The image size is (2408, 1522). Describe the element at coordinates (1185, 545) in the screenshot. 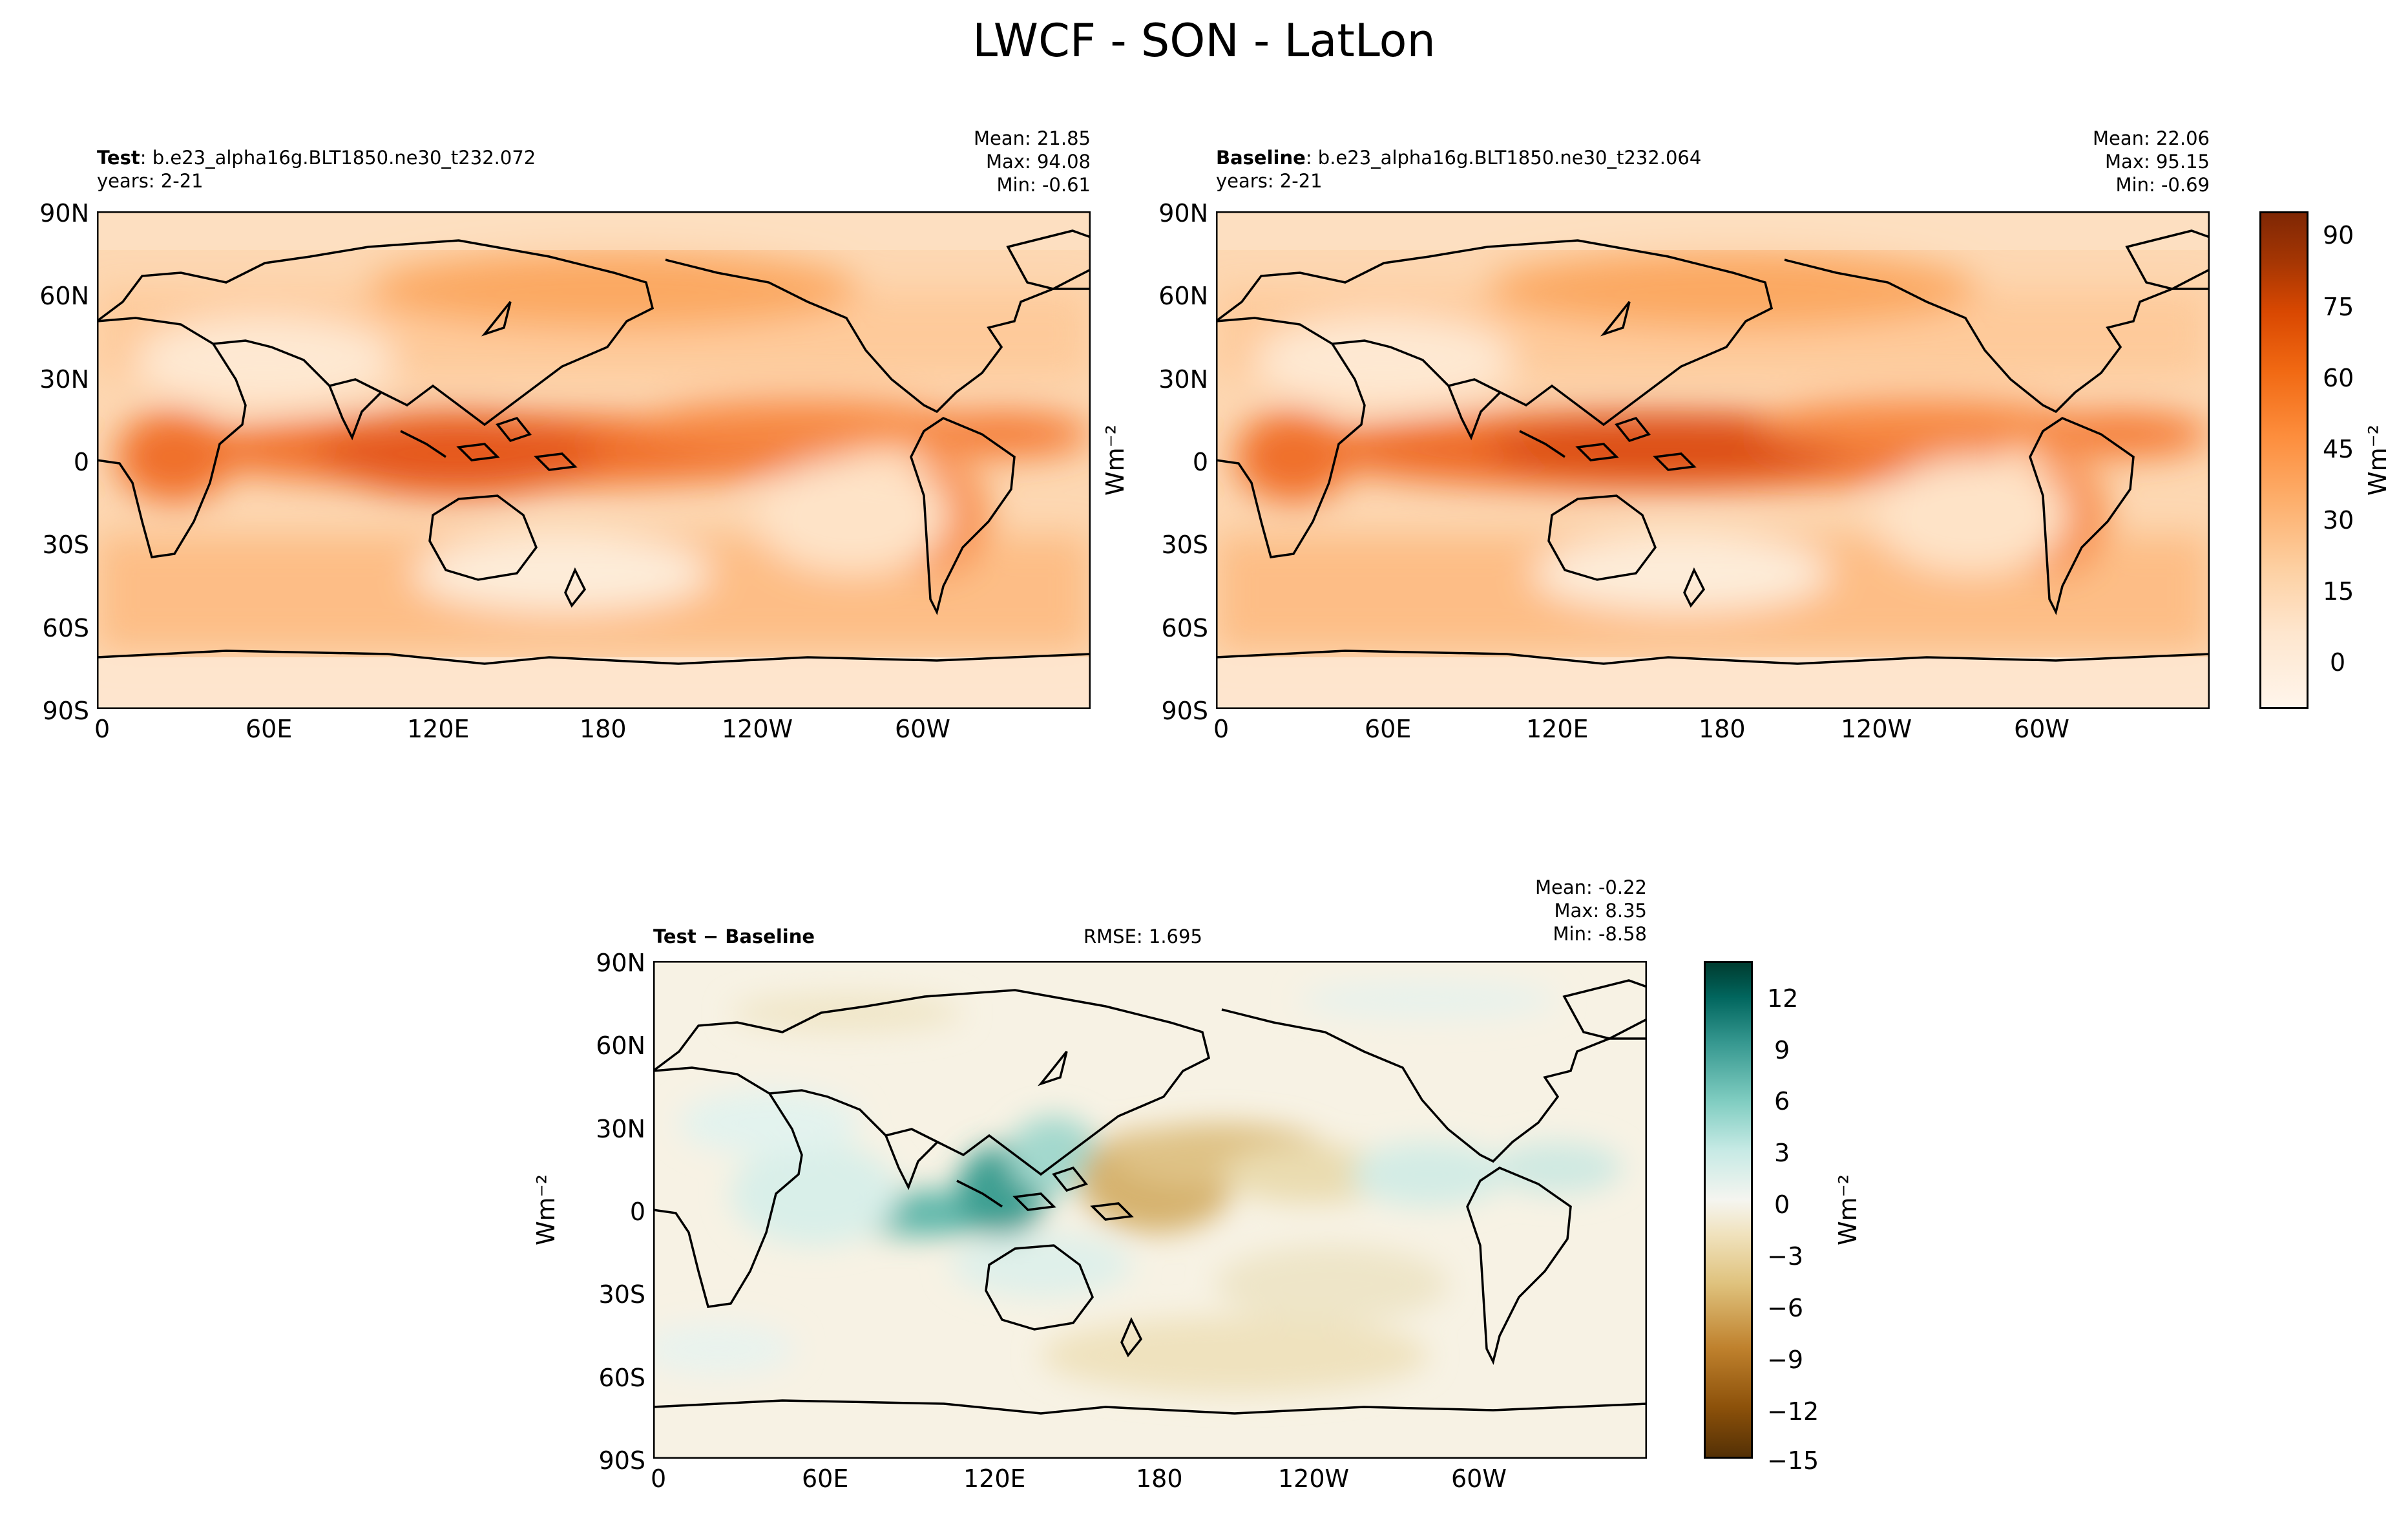

I see `baseline-ytick-4: 30S` at that location.